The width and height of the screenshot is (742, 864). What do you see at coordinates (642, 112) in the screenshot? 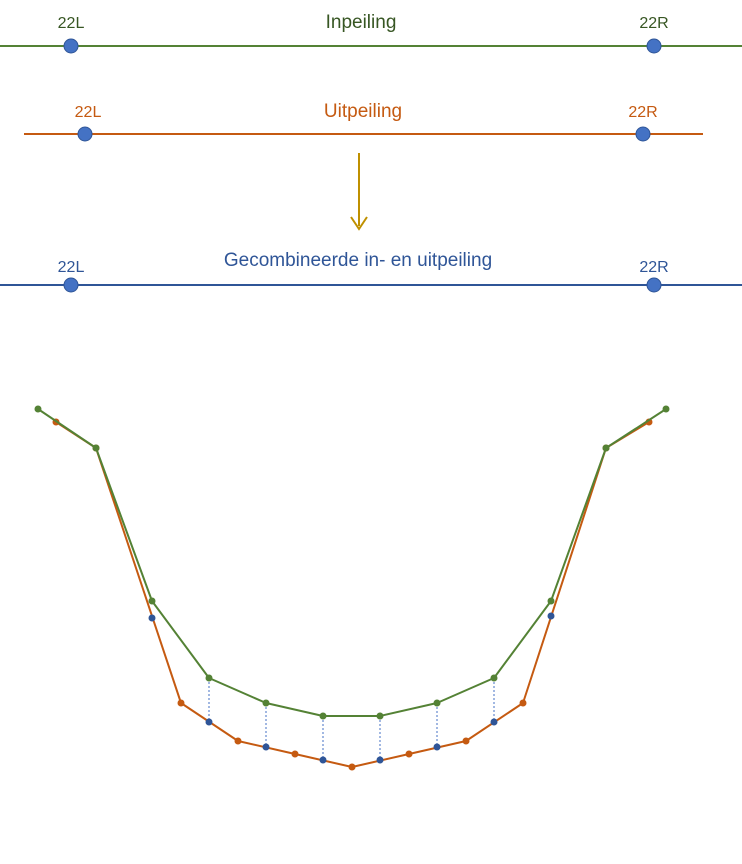
I see `uitpeiling-22r-label: 22R` at bounding box center [642, 112].